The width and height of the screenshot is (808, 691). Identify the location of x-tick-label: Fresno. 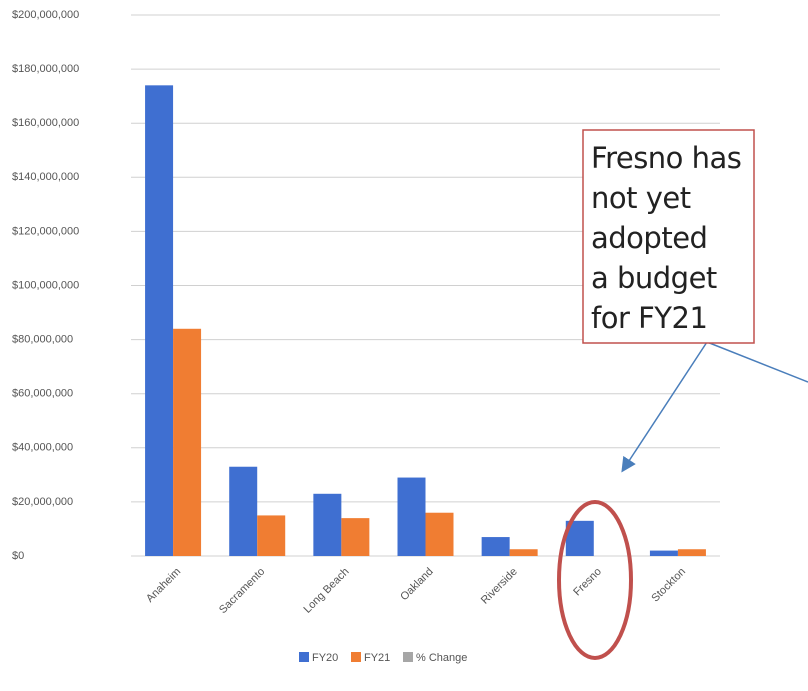
(587, 582).